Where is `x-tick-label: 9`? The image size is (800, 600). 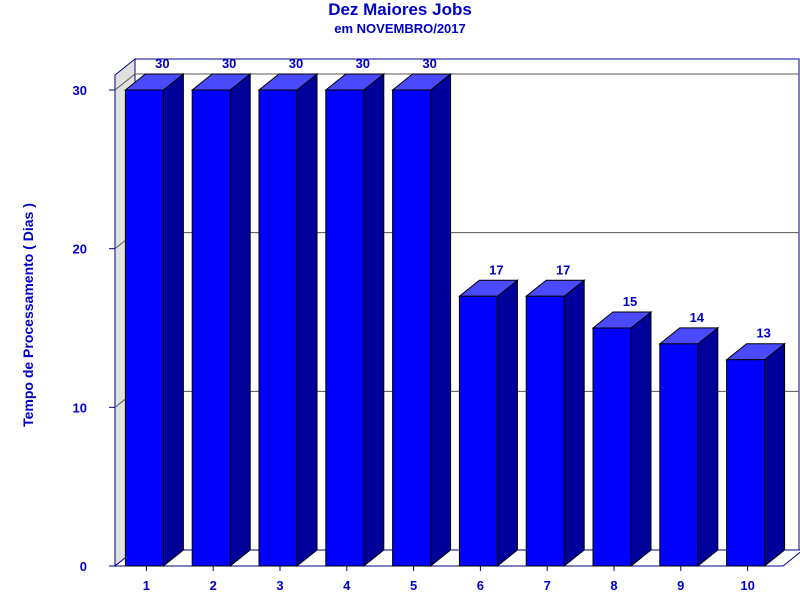
x-tick-label: 9 is located at coordinates (680, 585).